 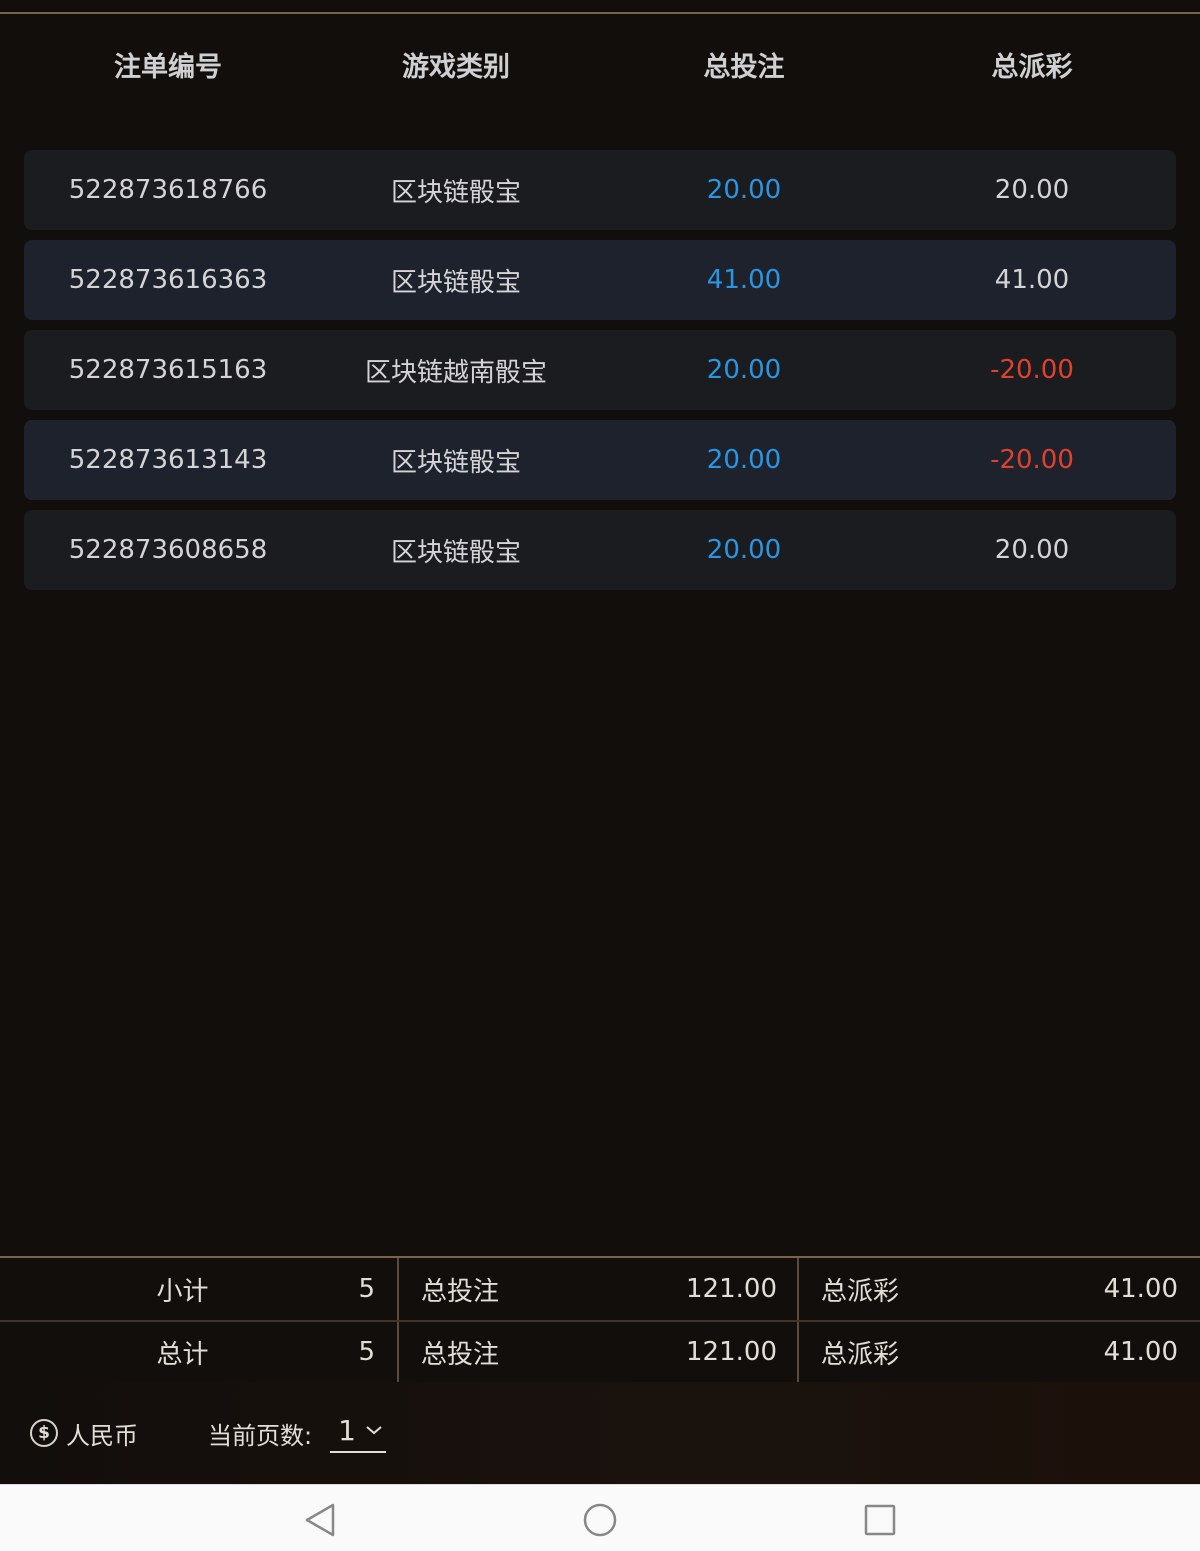 I want to click on total-count: 5, so click(x=366, y=1352).